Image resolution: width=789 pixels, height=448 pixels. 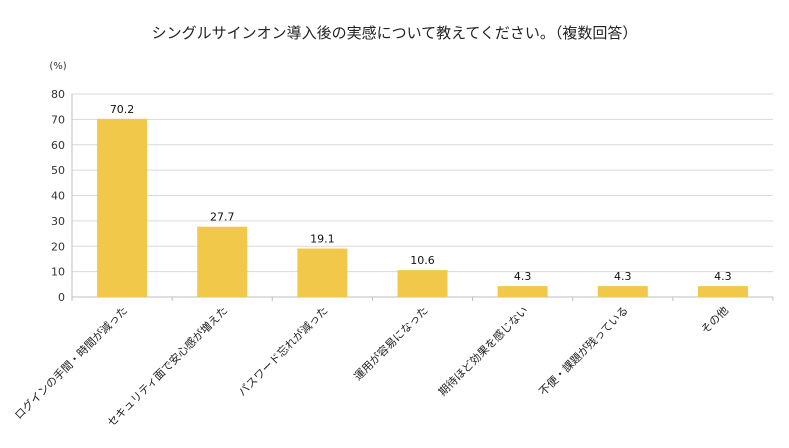 I want to click on y-tick-label: 80, so click(x=58, y=94).